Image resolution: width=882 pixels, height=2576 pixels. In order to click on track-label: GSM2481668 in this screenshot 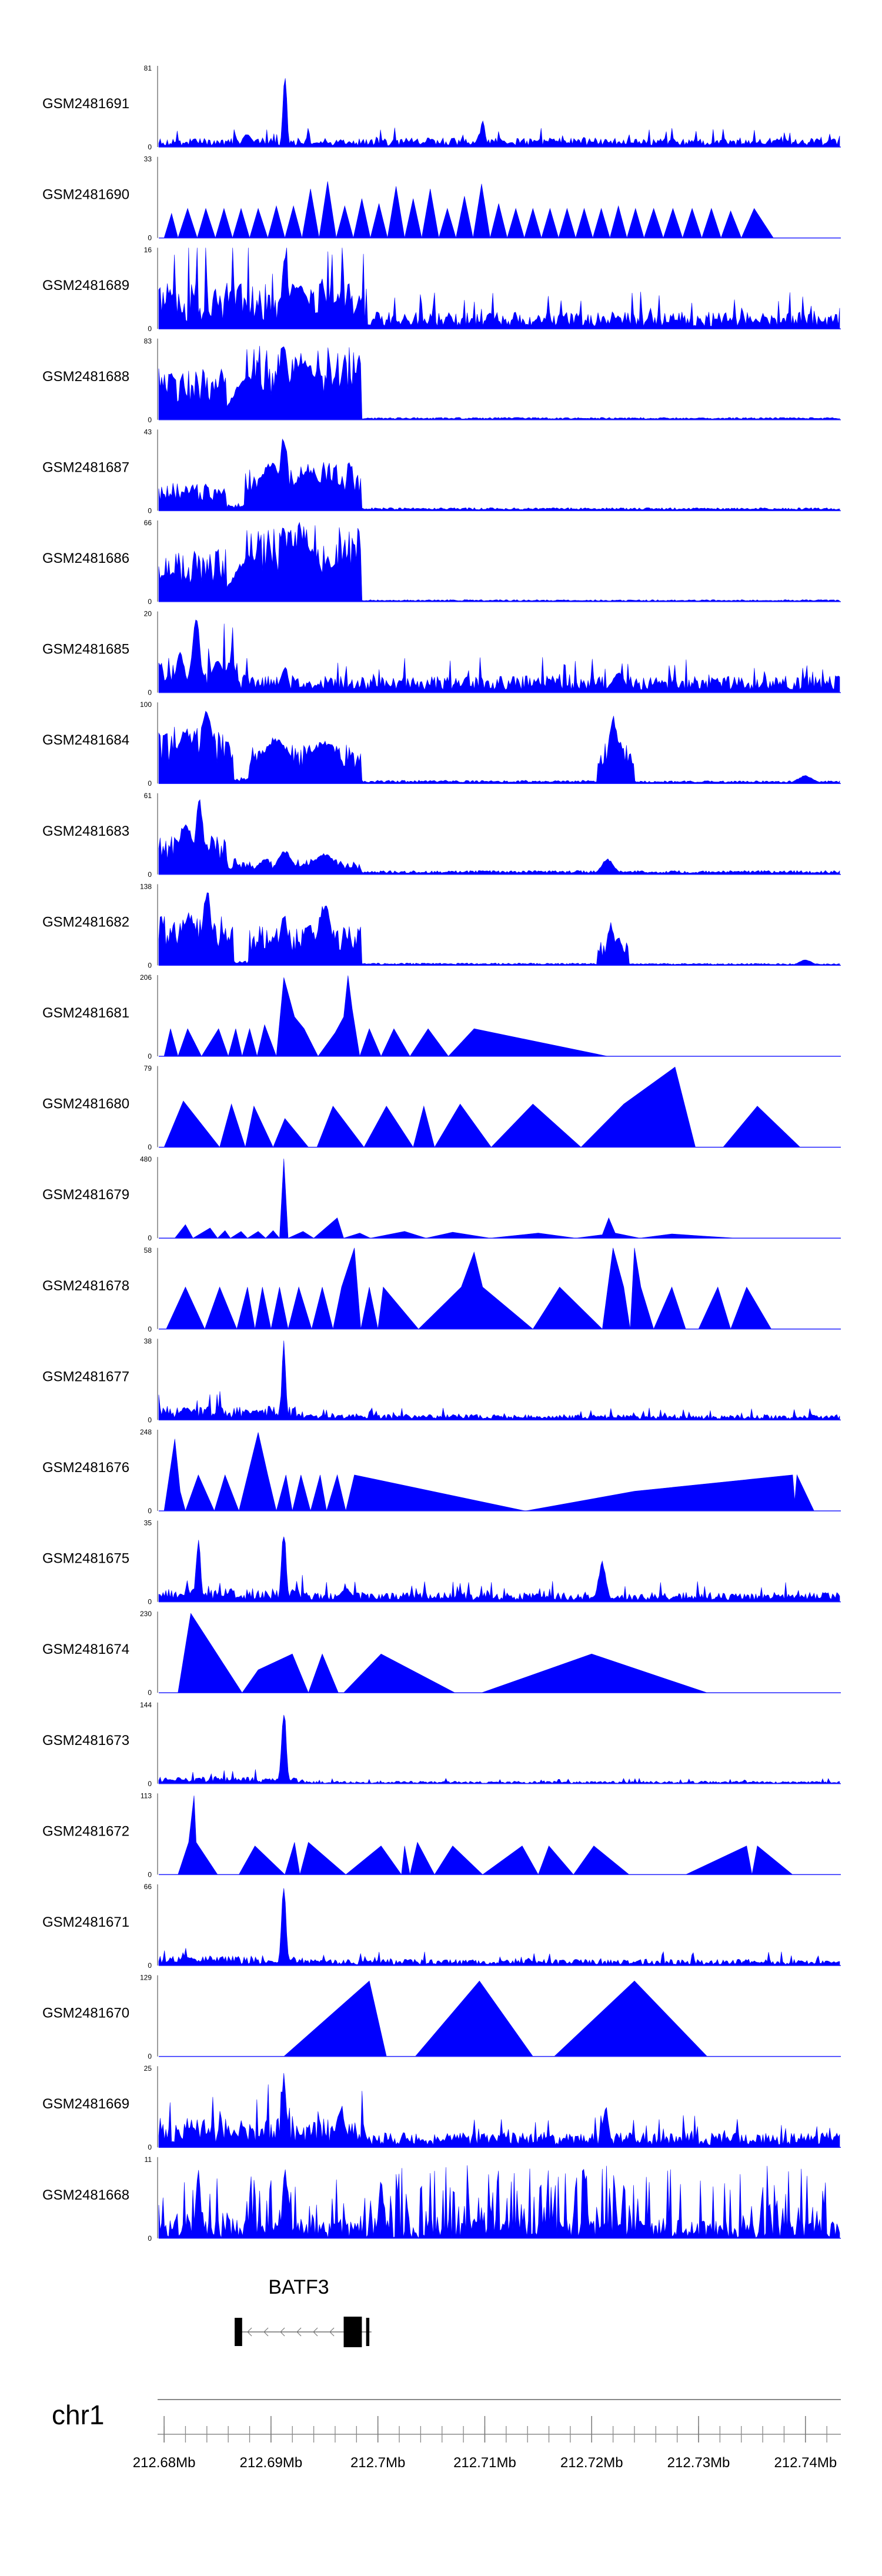, I will do `click(85, 2195)`.